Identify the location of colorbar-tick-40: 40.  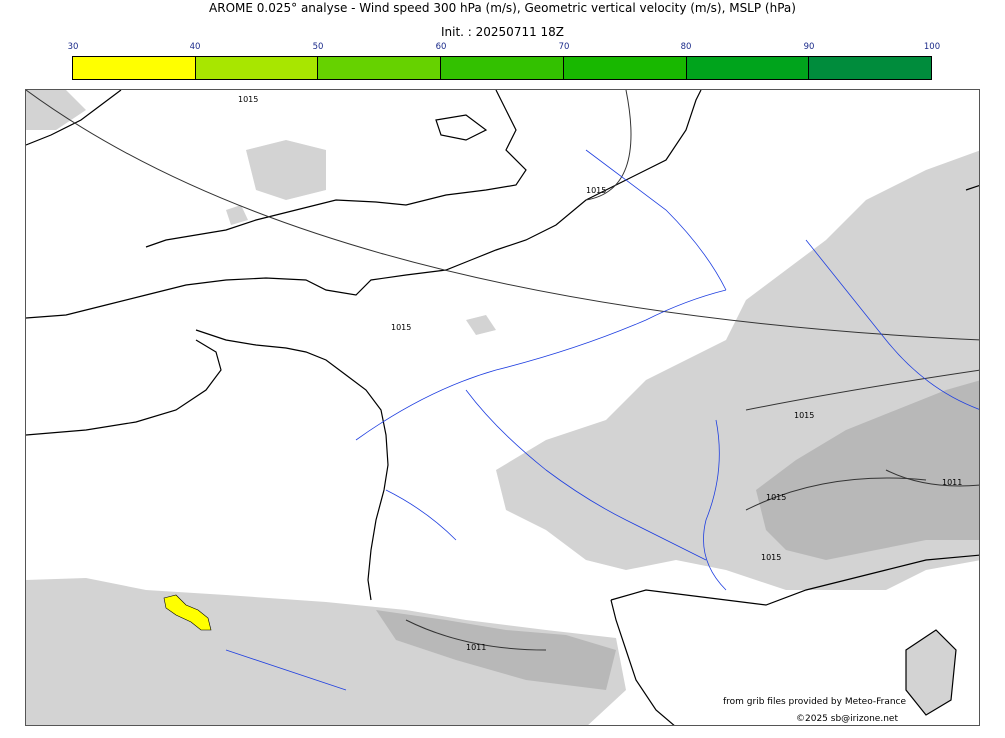
(195, 47).